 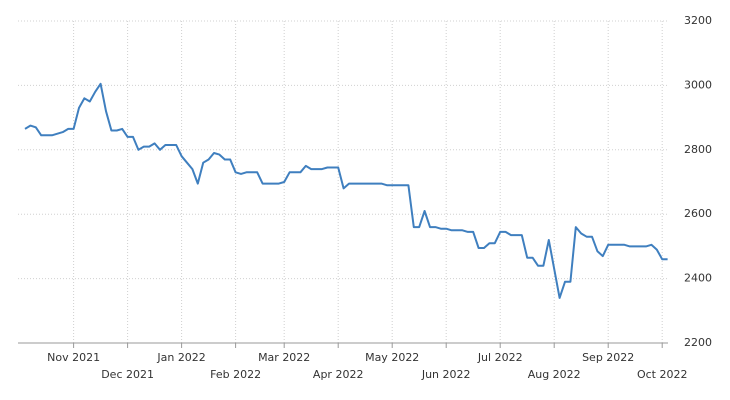 What do you see at coordinates (500, 357) in the screenshot?
I see `x-tick-label: Jul 2022` at bounding box center [500, 357].